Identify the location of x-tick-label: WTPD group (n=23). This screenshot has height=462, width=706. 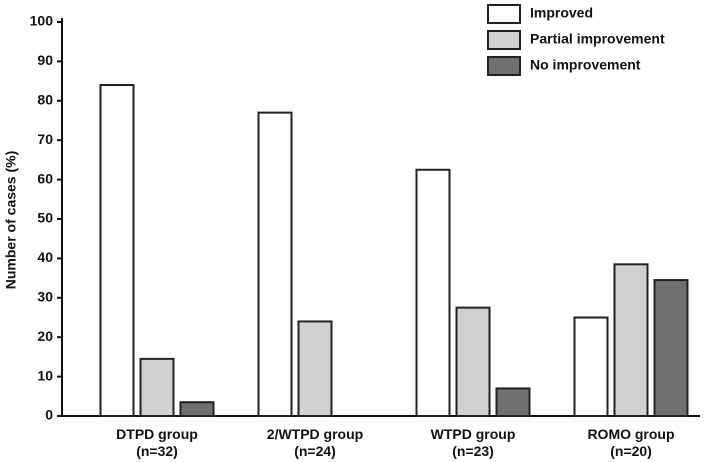
(473, 442).